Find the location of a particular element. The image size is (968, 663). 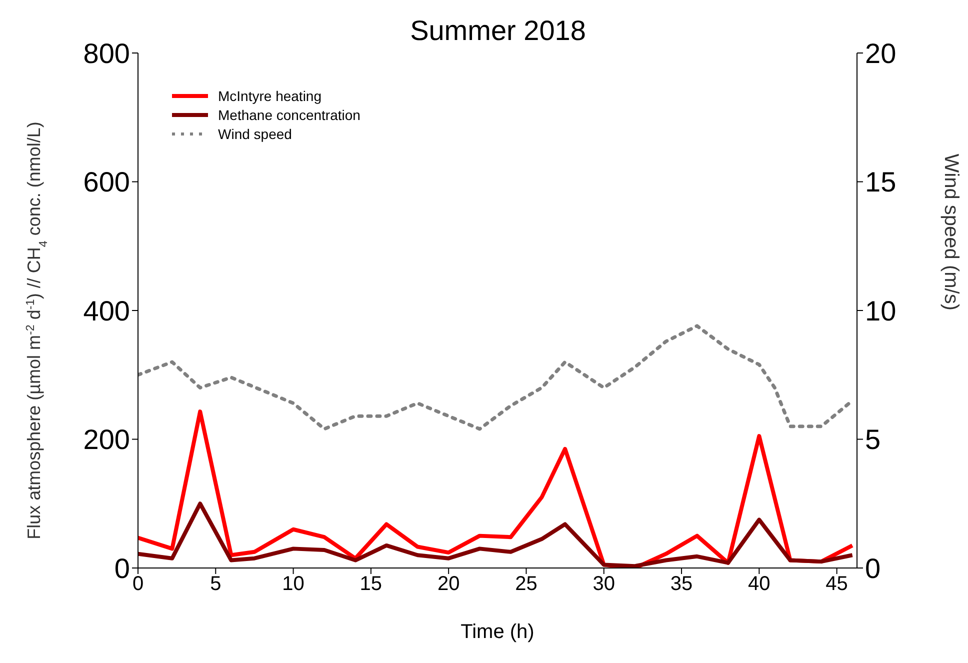

x-tick-label: 0 is located at coordinates (138, 584).